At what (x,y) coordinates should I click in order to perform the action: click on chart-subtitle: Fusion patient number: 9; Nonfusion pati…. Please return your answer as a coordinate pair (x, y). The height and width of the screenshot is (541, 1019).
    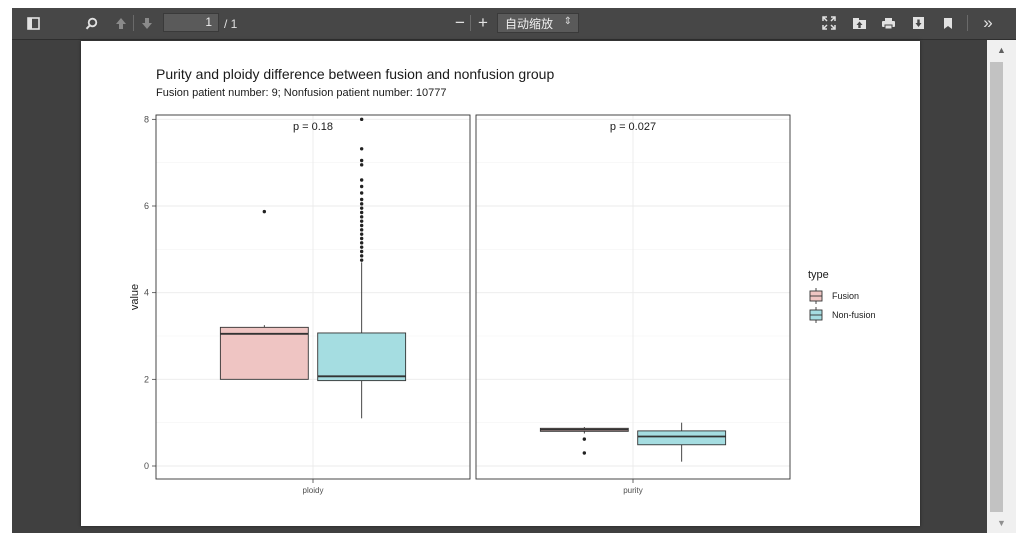
    Looking at the image, I should click on (301, 93).